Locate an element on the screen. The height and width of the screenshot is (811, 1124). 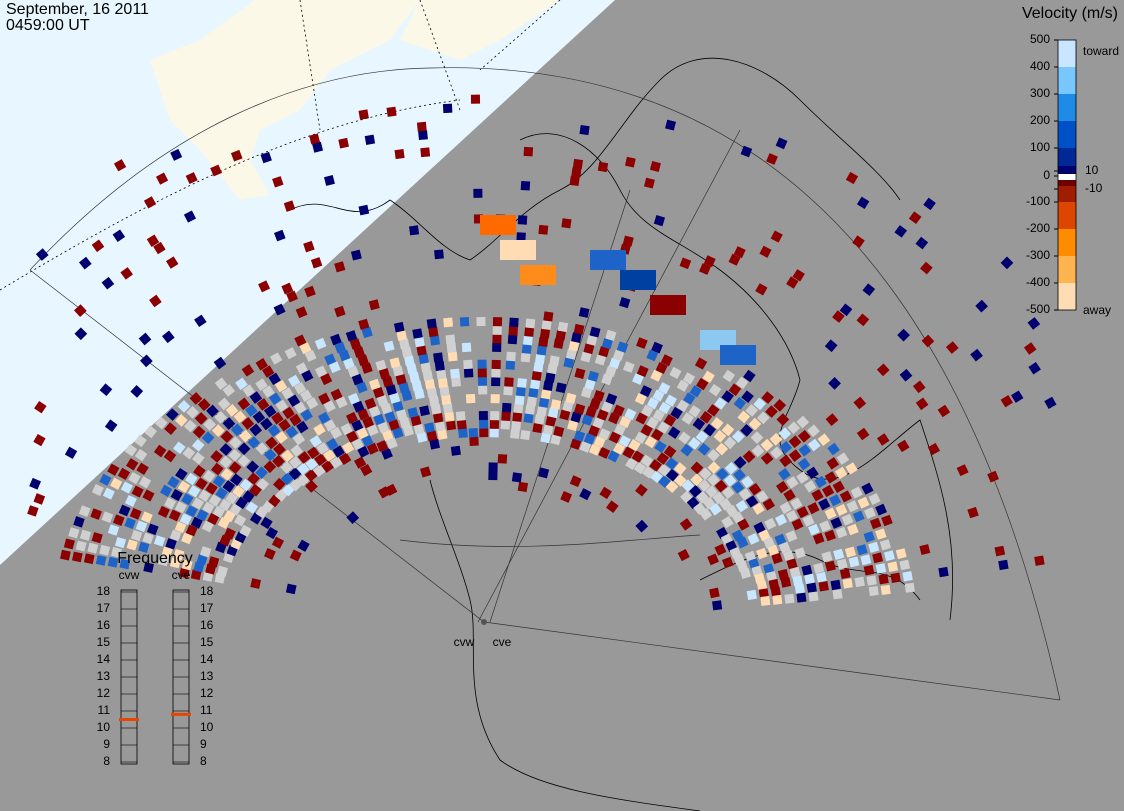
radar-name: cvw is located at coordinates (129, 575).